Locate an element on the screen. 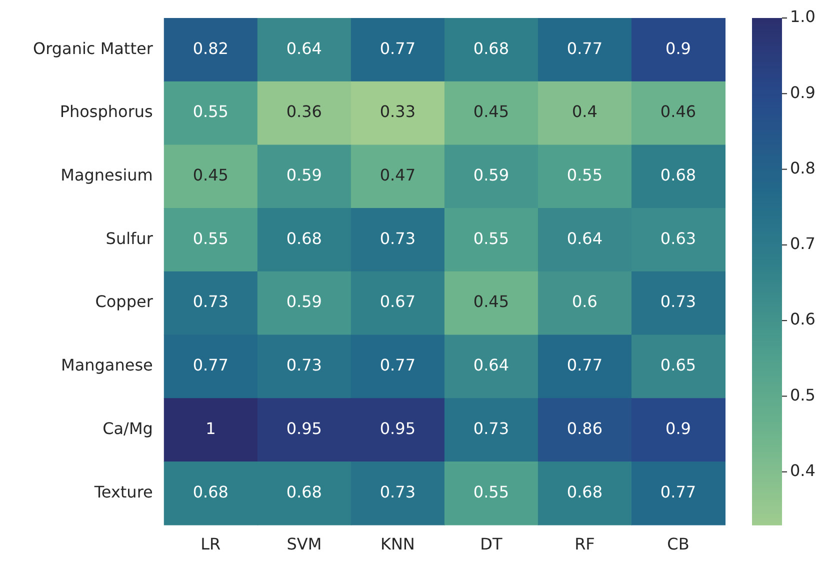 The height and width of the screenshot is (563, 825). data-label: 0.82 is located at coordinates (210, 48).